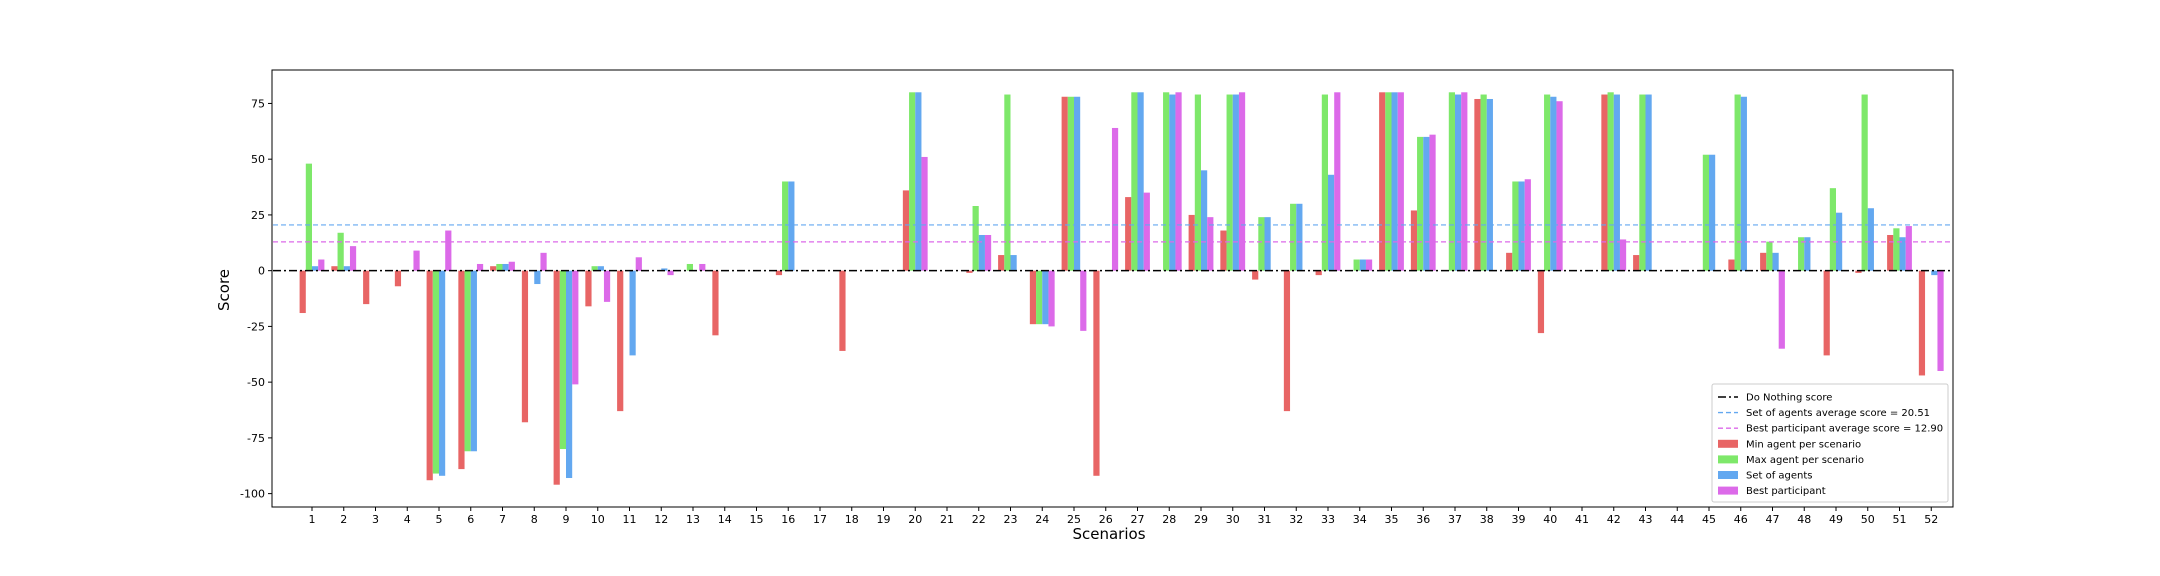  I want to click on x-tick-label: 8, so click(534, 519).